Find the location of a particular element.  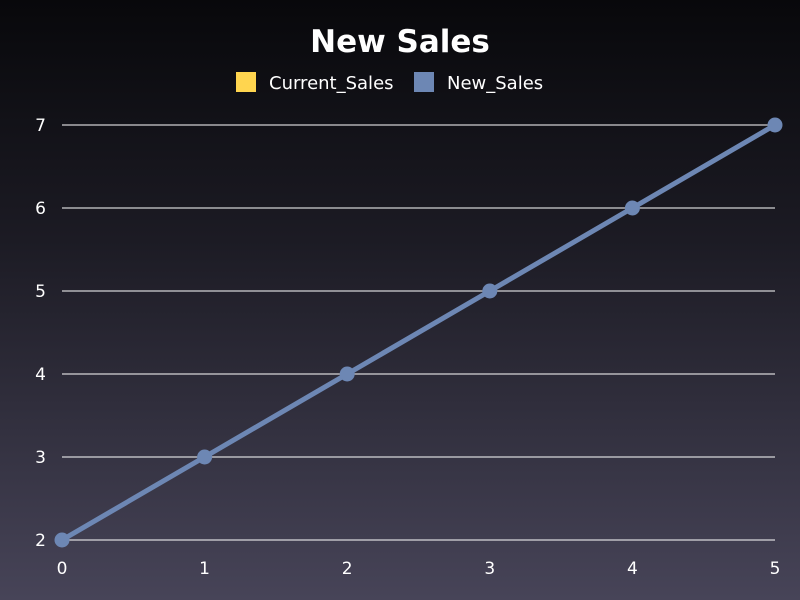

x-tick-label: 0 is located at coordinates (62, 569).